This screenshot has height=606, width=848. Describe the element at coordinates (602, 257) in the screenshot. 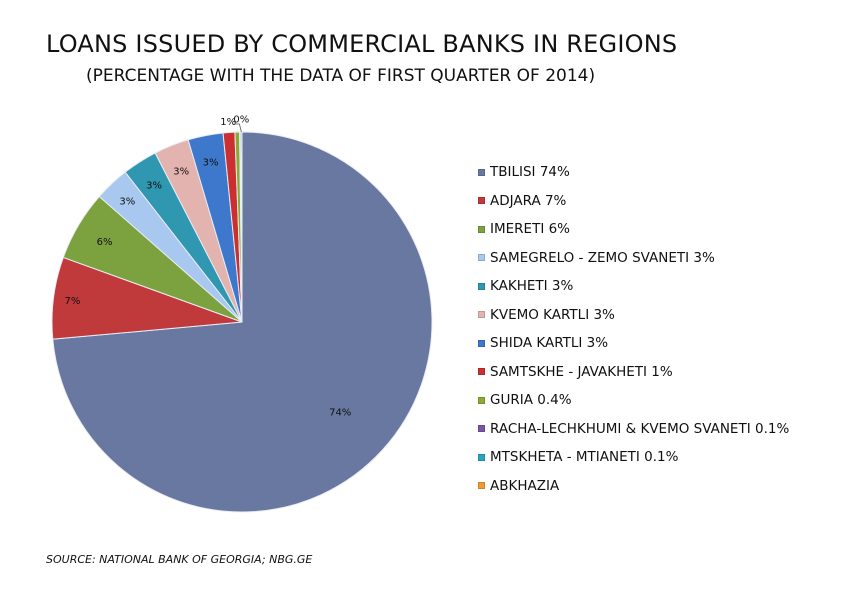

I see `legend-label: SAMEGRELO - ZEMO SVANETI 3%` at that location.